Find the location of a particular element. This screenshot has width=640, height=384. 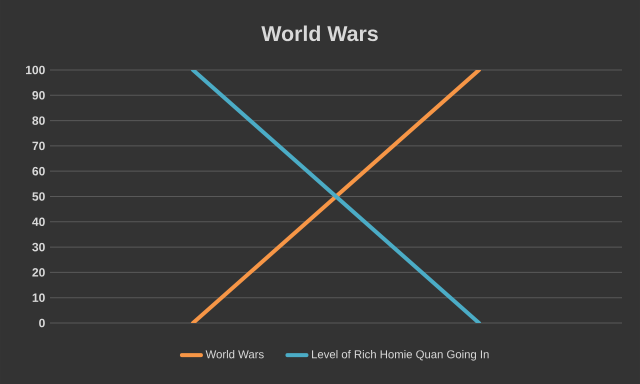

y-tick-label: 0 is located at coordinates (42, 323).